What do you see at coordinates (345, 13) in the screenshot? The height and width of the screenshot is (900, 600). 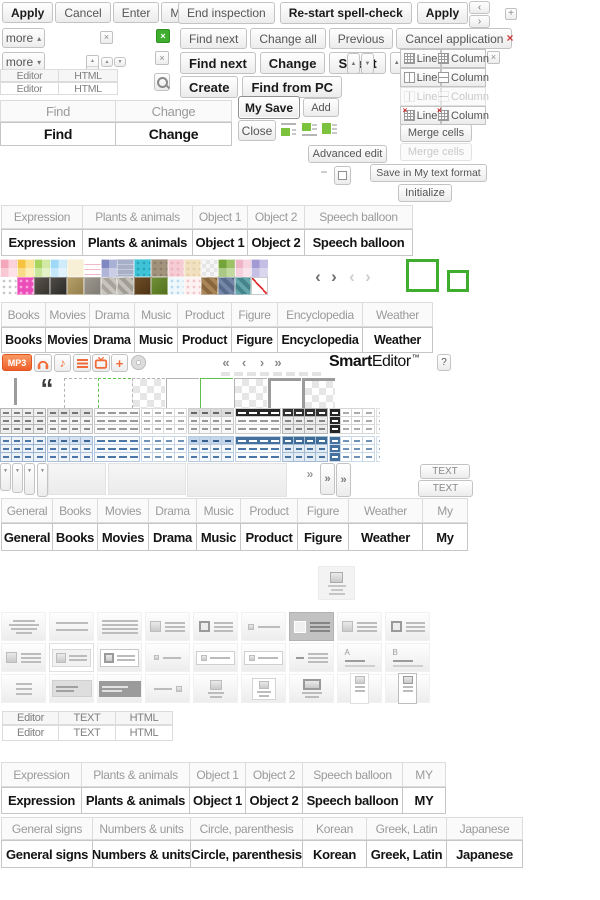 I see `re-start-spell-check-button: Re-start spell-check` at bounding box center [345, 13].